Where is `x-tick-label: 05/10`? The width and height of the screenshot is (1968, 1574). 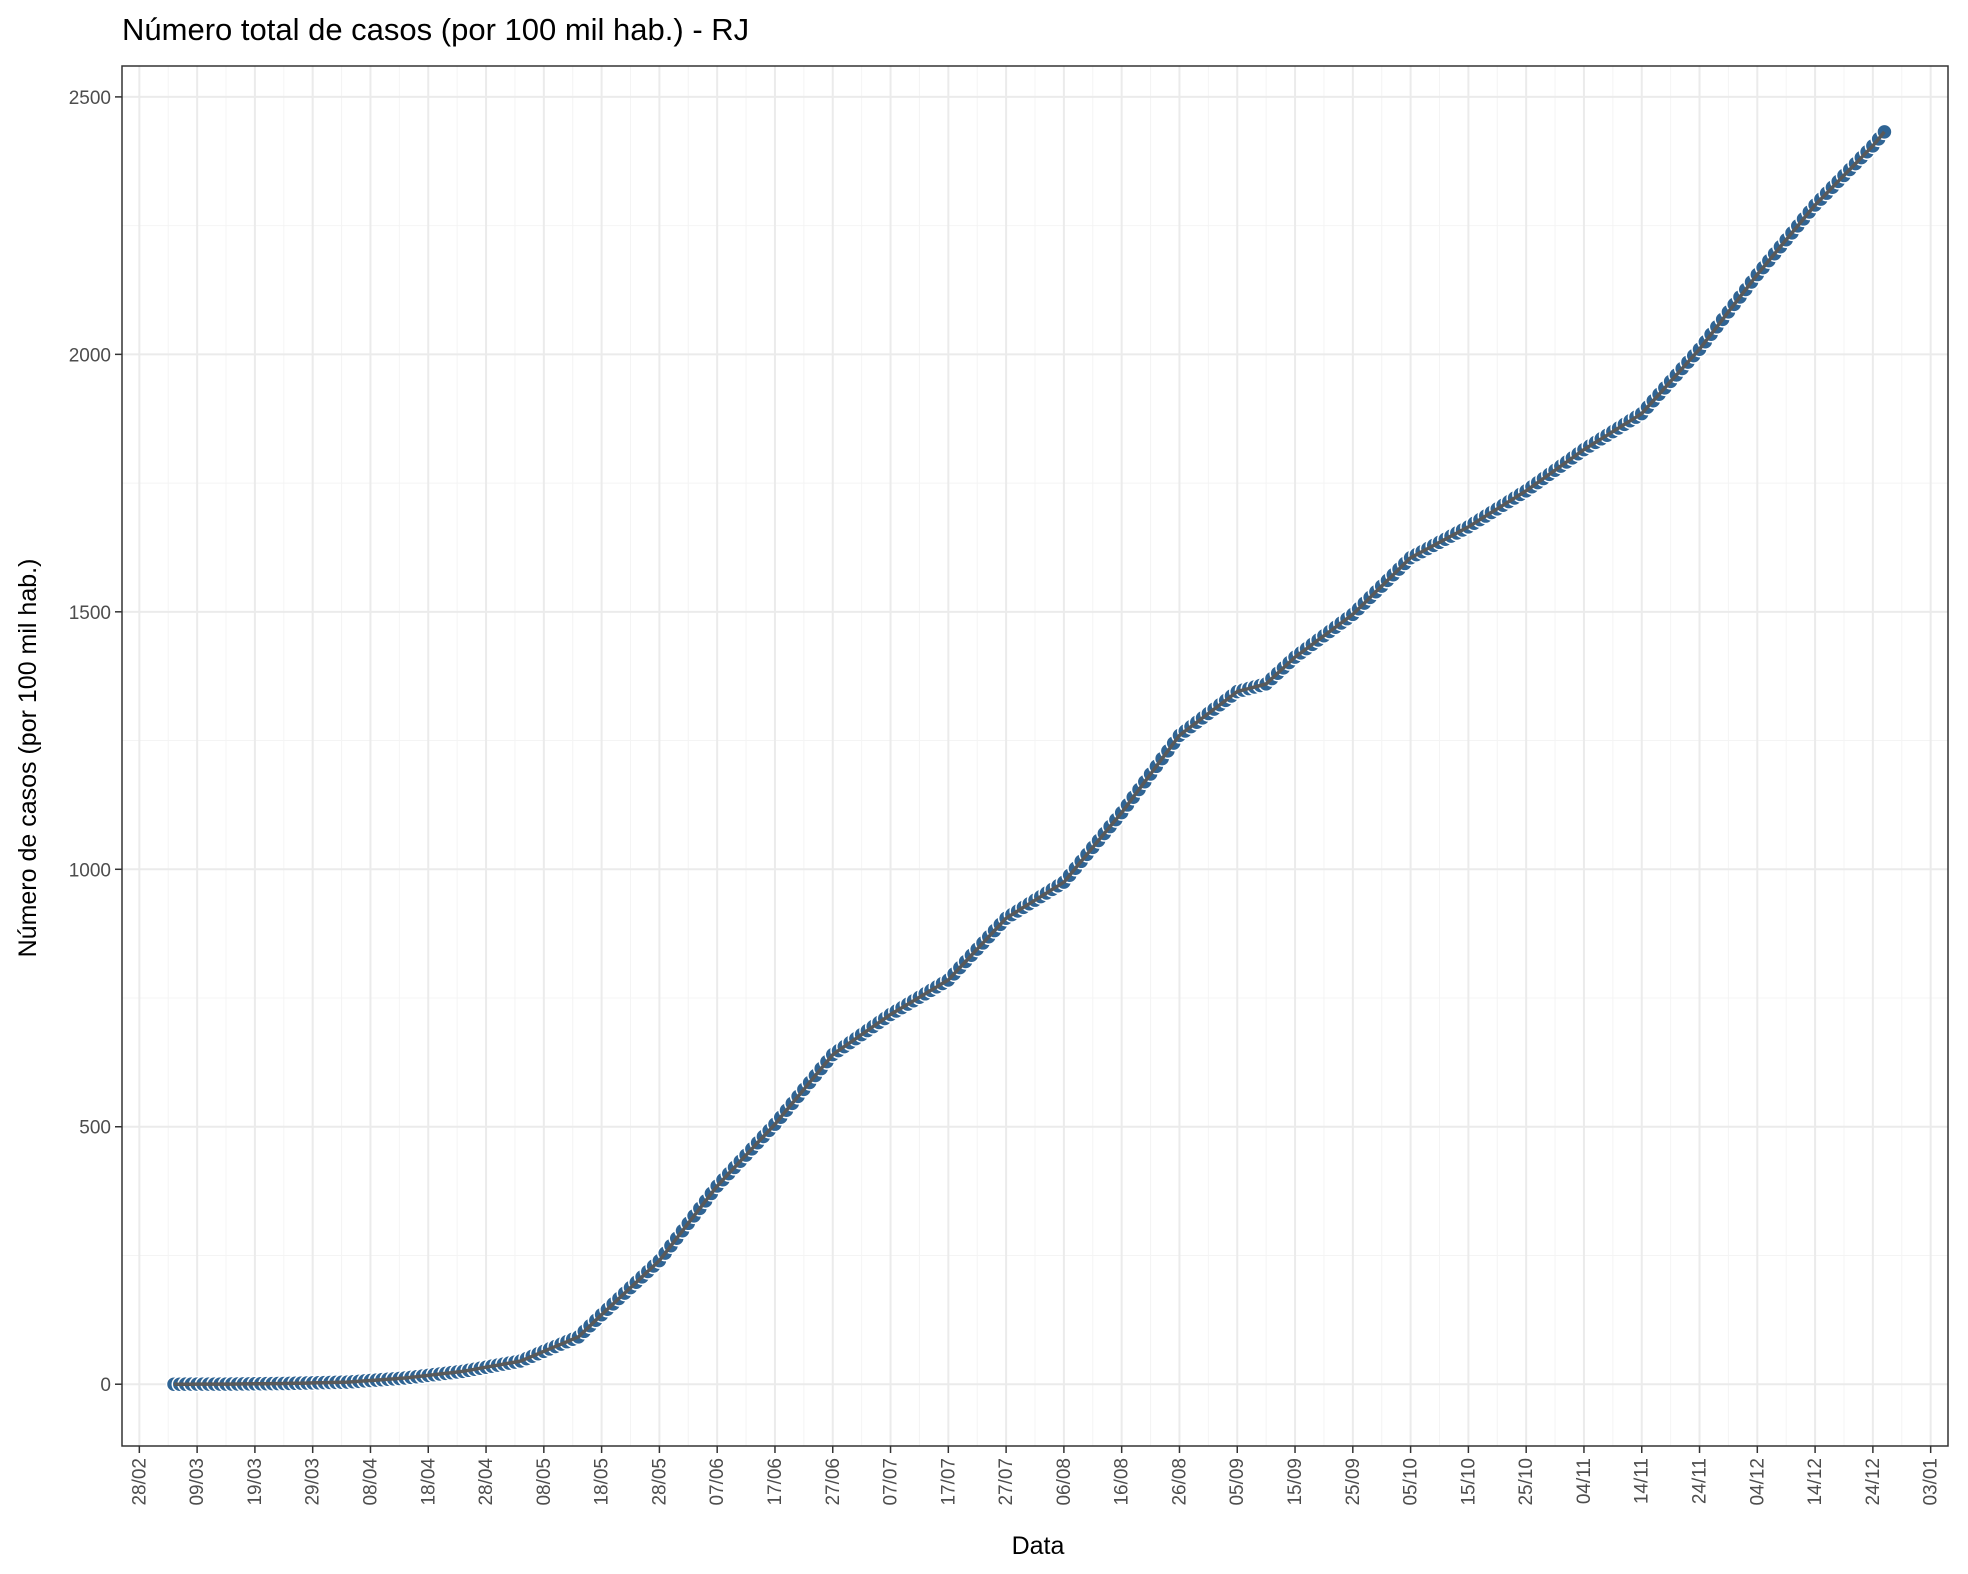 x-tick-label: 05/10 is located at coordinates (1411, 1482).